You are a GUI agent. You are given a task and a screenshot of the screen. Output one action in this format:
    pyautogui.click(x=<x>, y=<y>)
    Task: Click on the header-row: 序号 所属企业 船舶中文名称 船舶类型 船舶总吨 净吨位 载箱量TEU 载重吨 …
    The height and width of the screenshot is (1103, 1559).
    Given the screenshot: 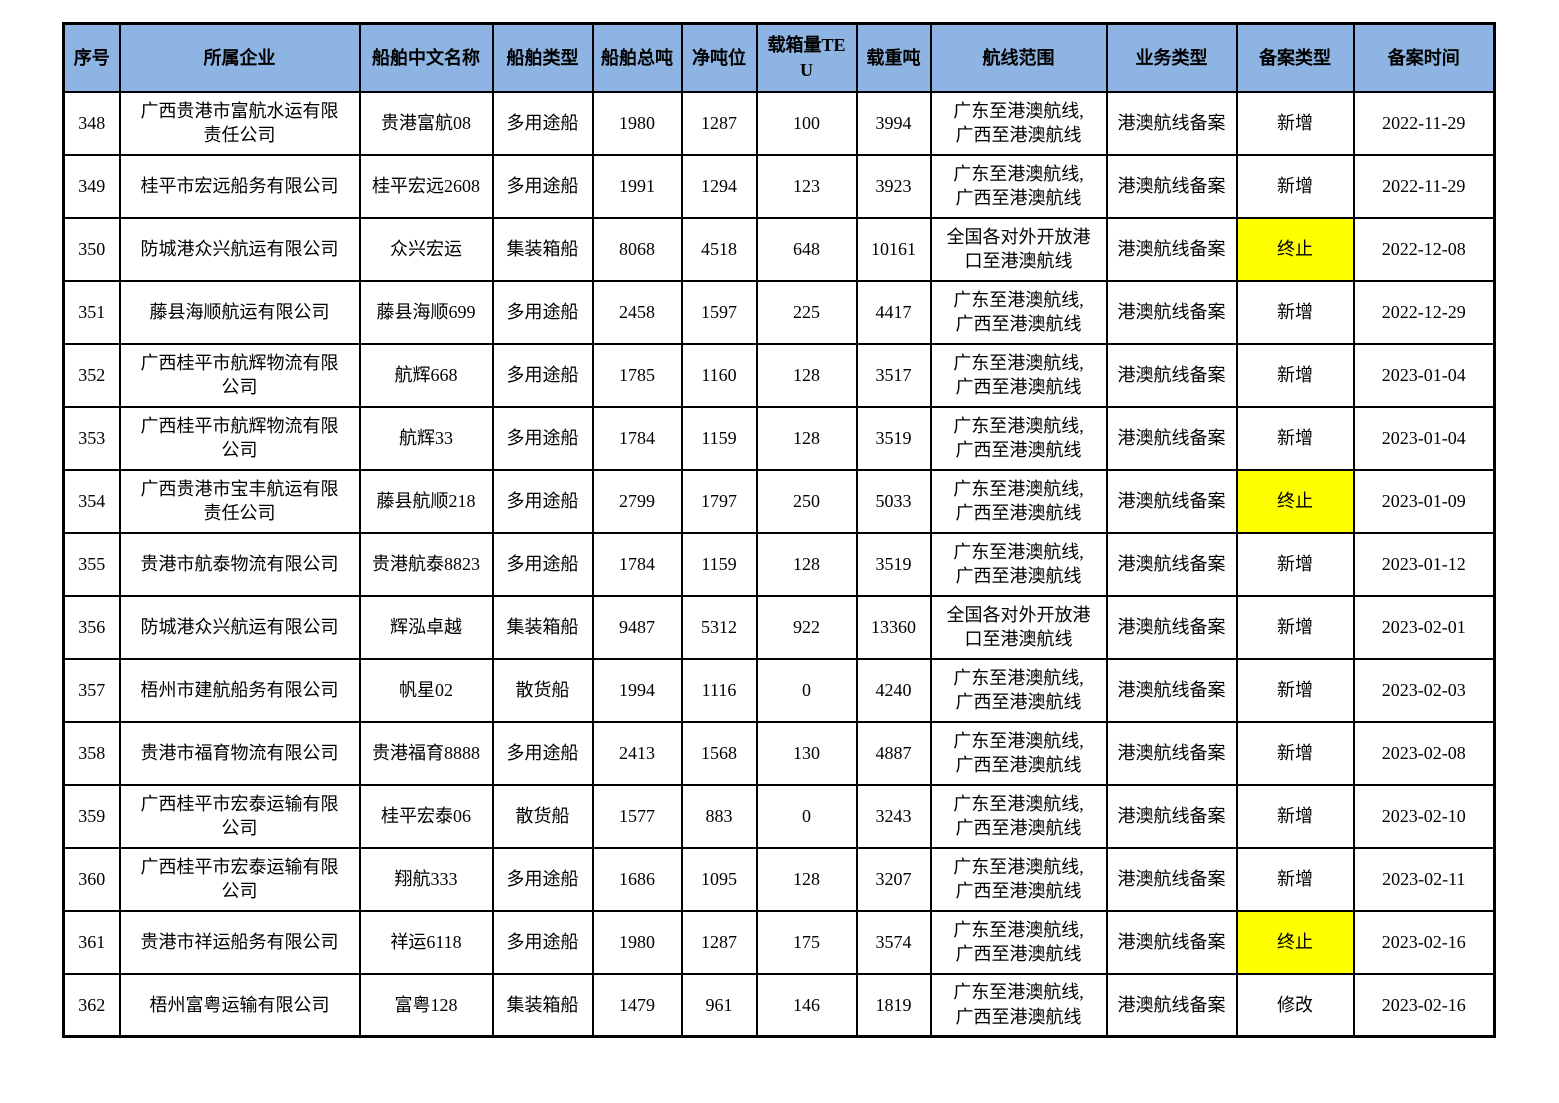 What is the action you would take?
    pyautogui.click(x=779, y=57)
    